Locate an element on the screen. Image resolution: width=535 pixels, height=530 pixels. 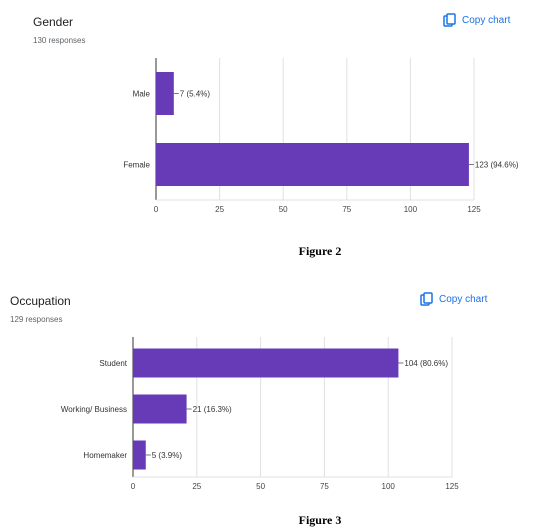
data-label: 7 (5.4%) is located at coordinates (195, 94).